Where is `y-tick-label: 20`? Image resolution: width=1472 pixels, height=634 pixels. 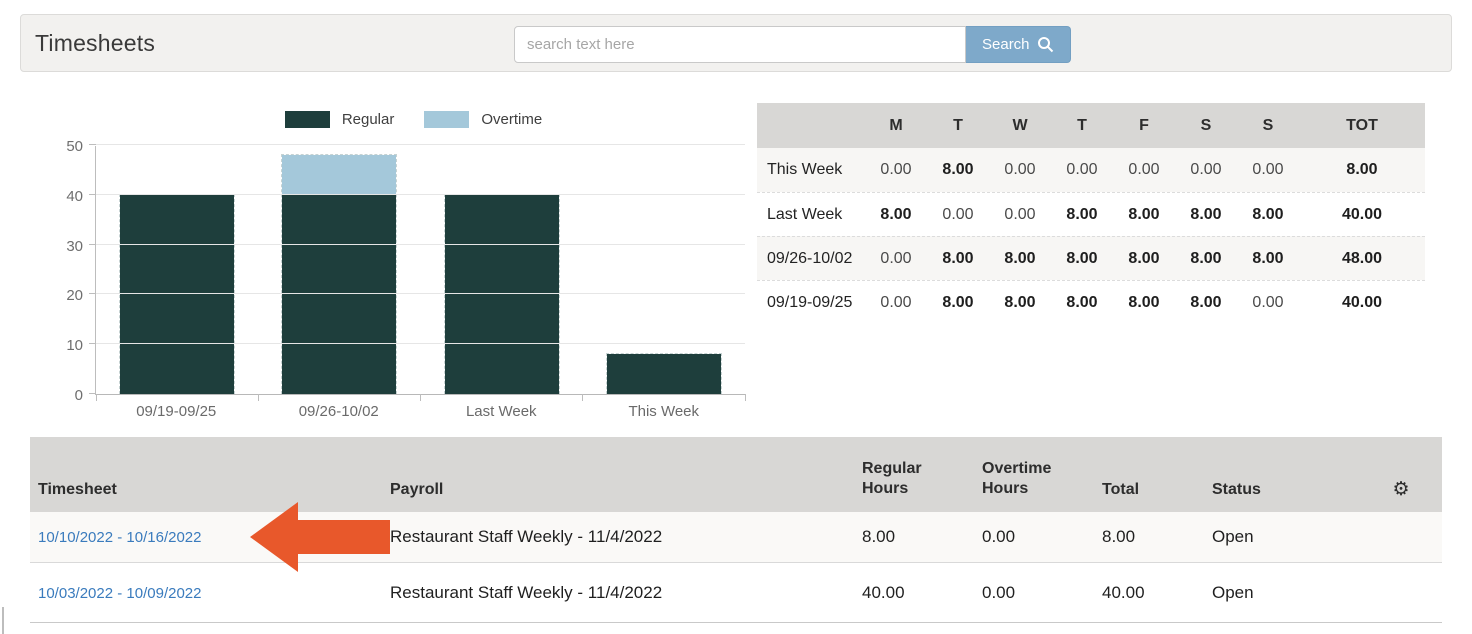 y-tick-label: 20 is located at coordinates (74, 296).